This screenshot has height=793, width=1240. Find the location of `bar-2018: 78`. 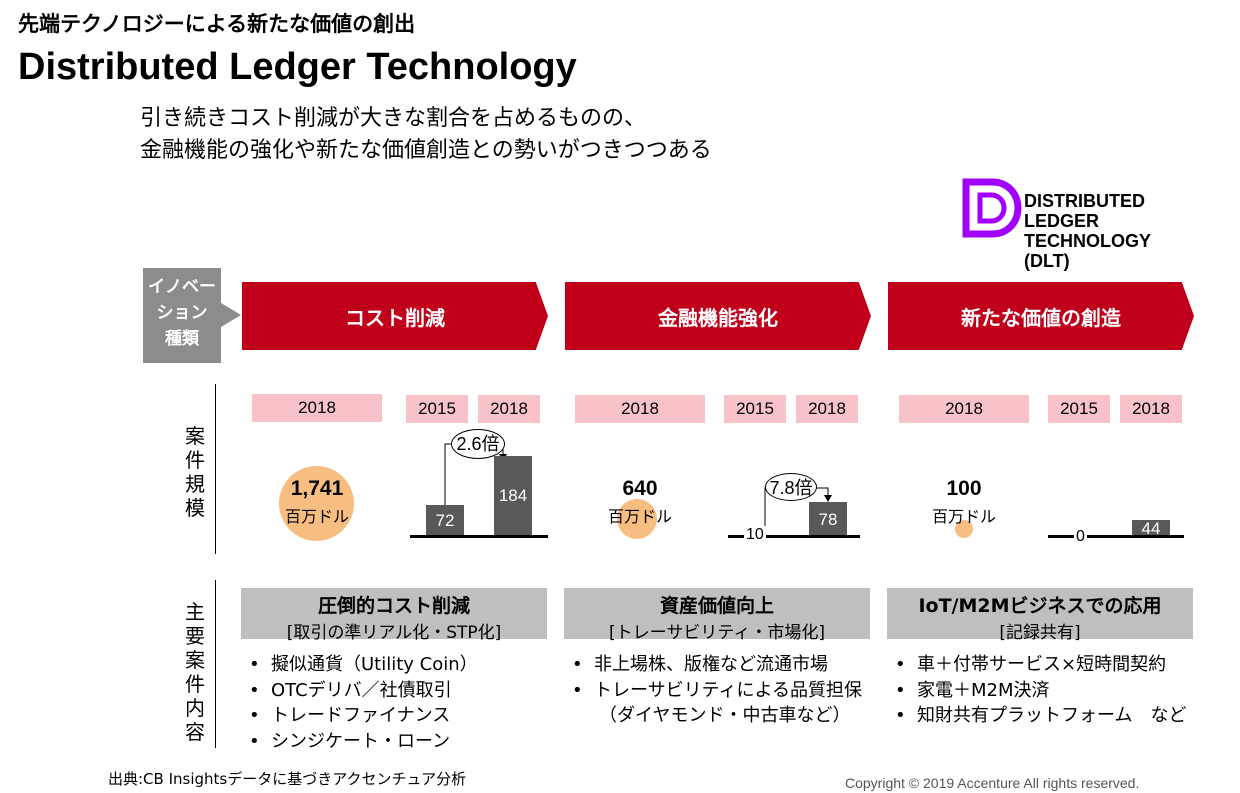

bar-2018: 78 is located at coordinates (828, 519).